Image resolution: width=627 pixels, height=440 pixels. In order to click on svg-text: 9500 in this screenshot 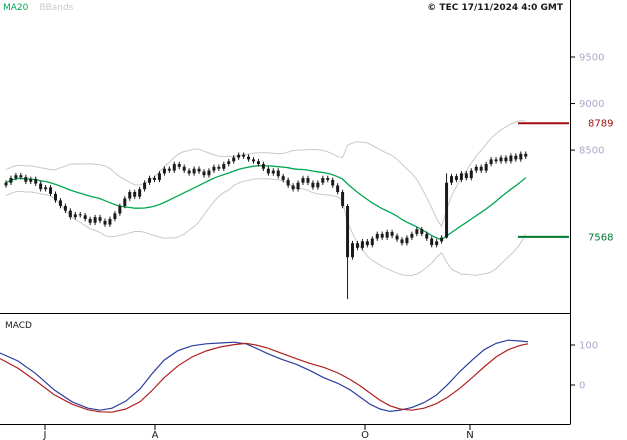, I will do `click(591, 58)`.